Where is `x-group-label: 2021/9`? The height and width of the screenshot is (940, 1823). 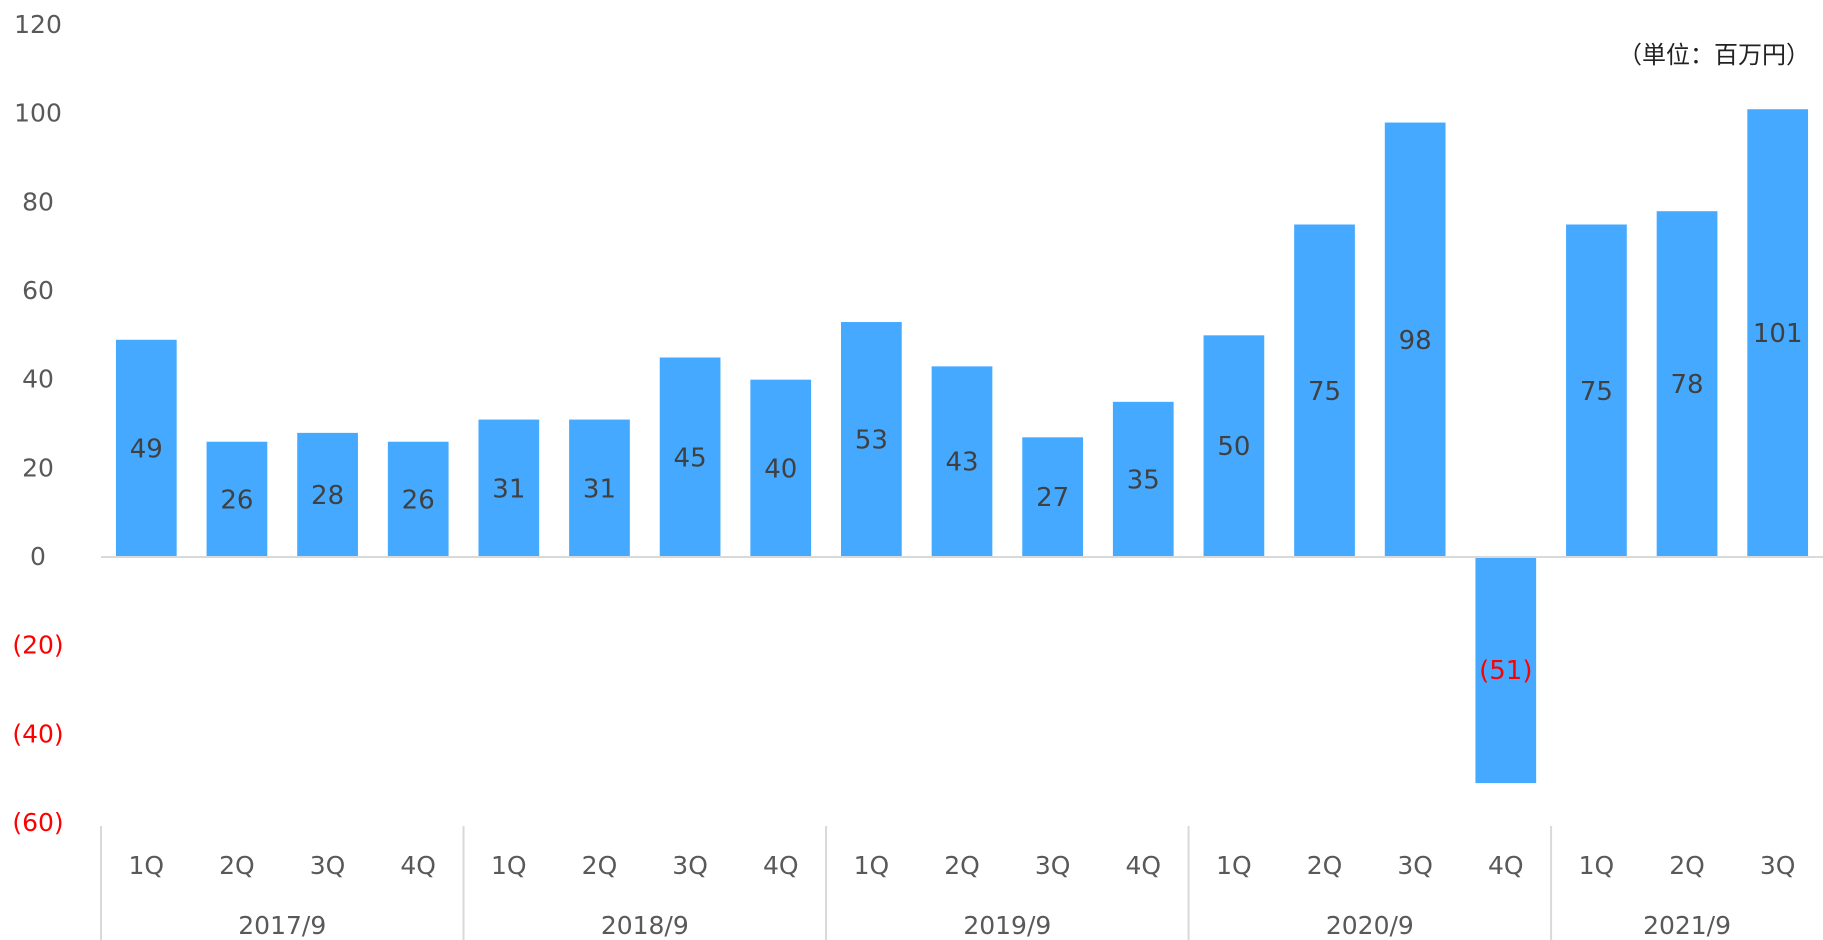 x-group-label: 2021/9 is located at coordinates (1687, 925).